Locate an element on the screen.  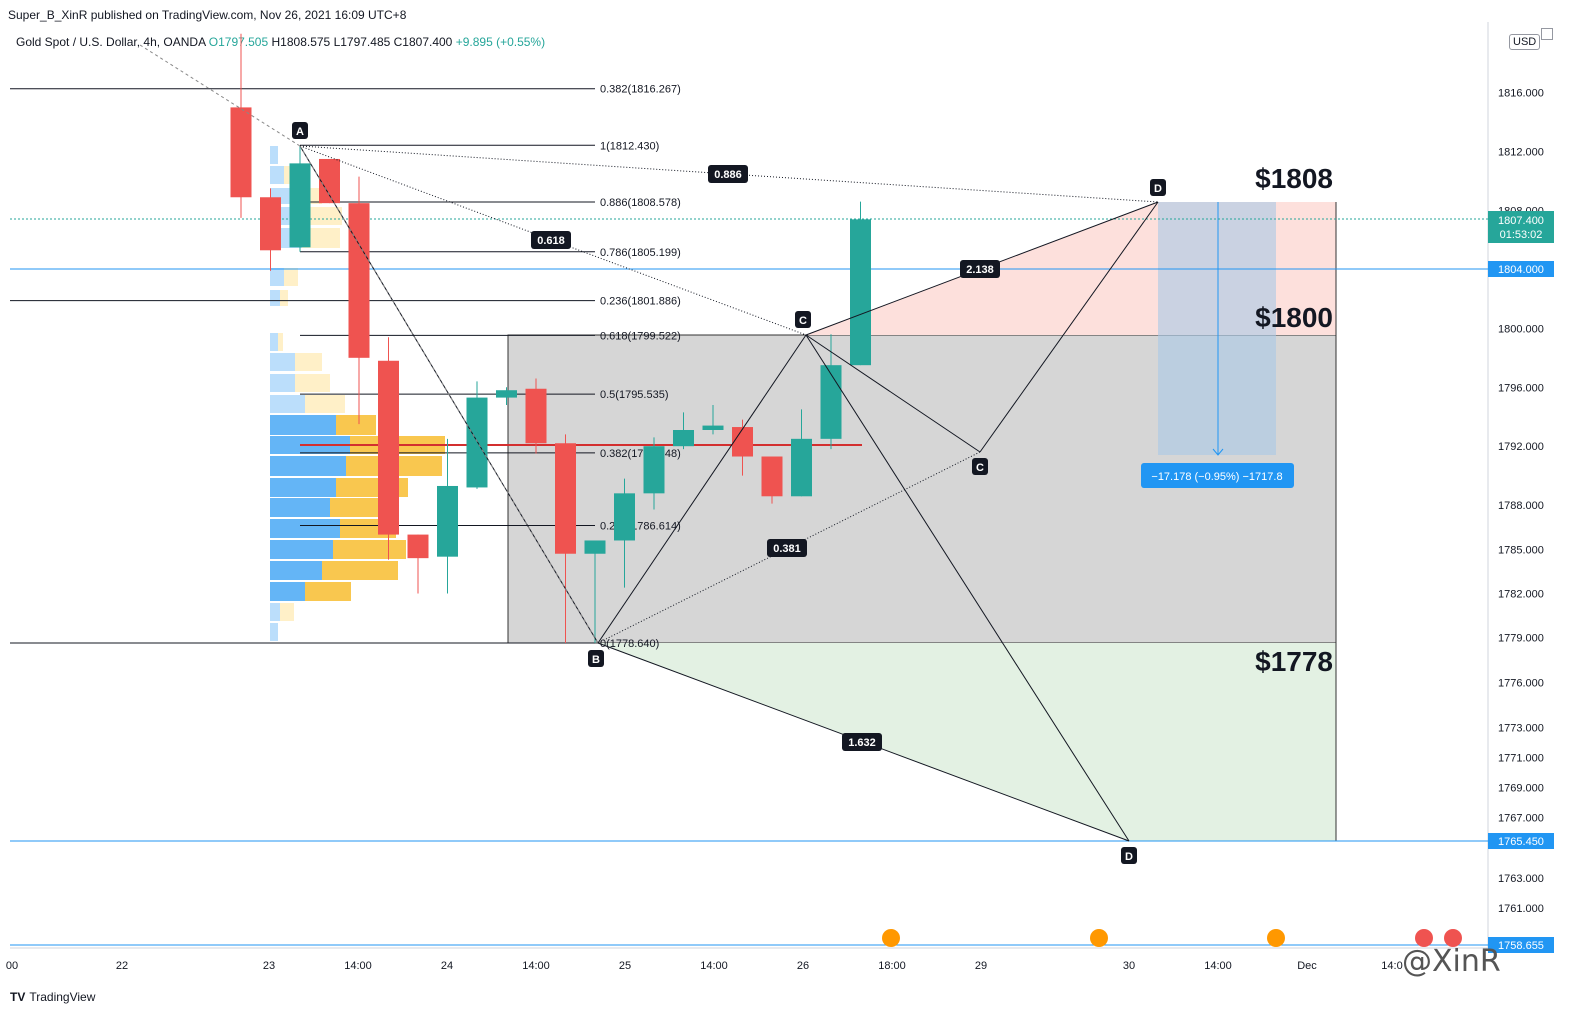
price-tick-label: 1785.000 is located at coordinates (1521, 550).